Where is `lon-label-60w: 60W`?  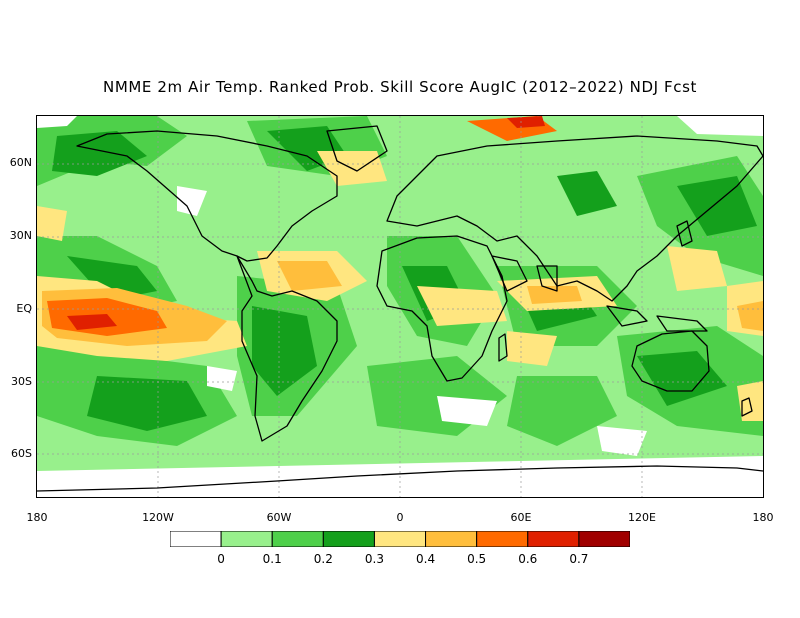
lon-label-60w: 60W is located at coordinates (279, 517).